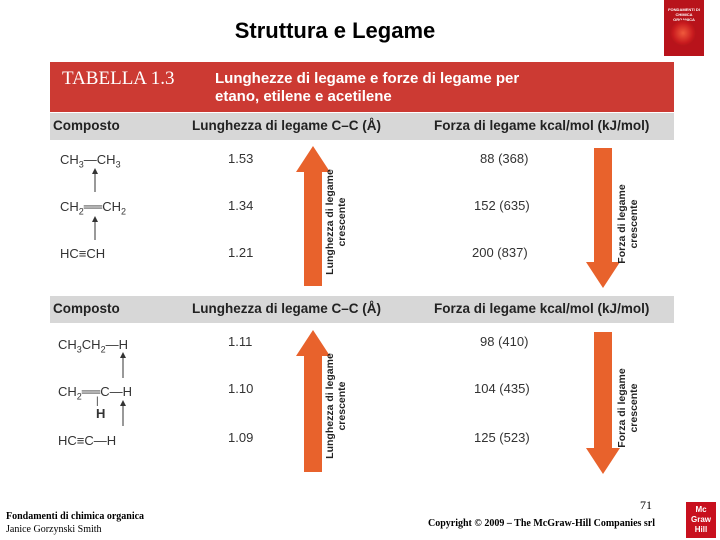  Describe the element at coordinates (502, 437) in the screenshot. I see `row6-strength: 125 (523)` at that location.